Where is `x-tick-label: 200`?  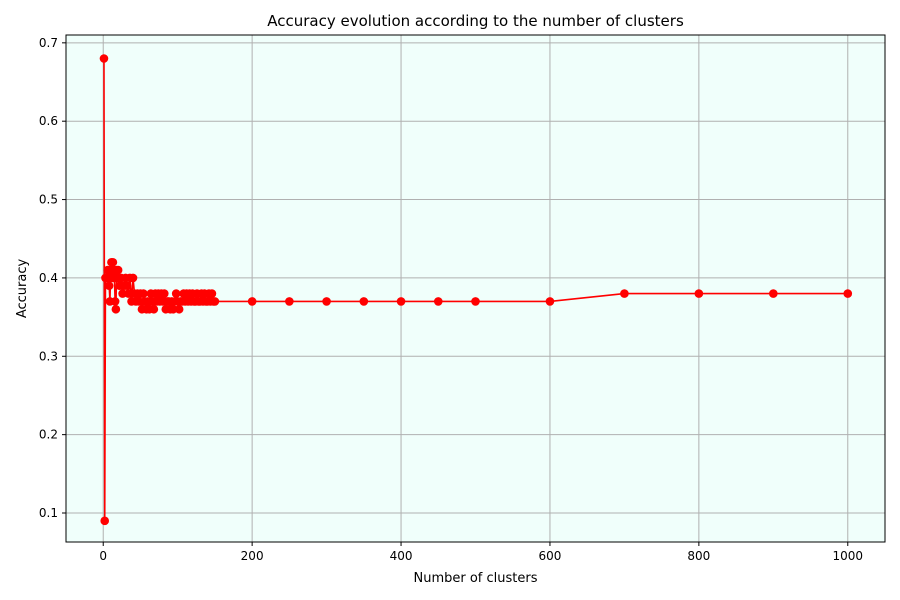 x-tick-label: 200 is located at coordinates (252, 556).